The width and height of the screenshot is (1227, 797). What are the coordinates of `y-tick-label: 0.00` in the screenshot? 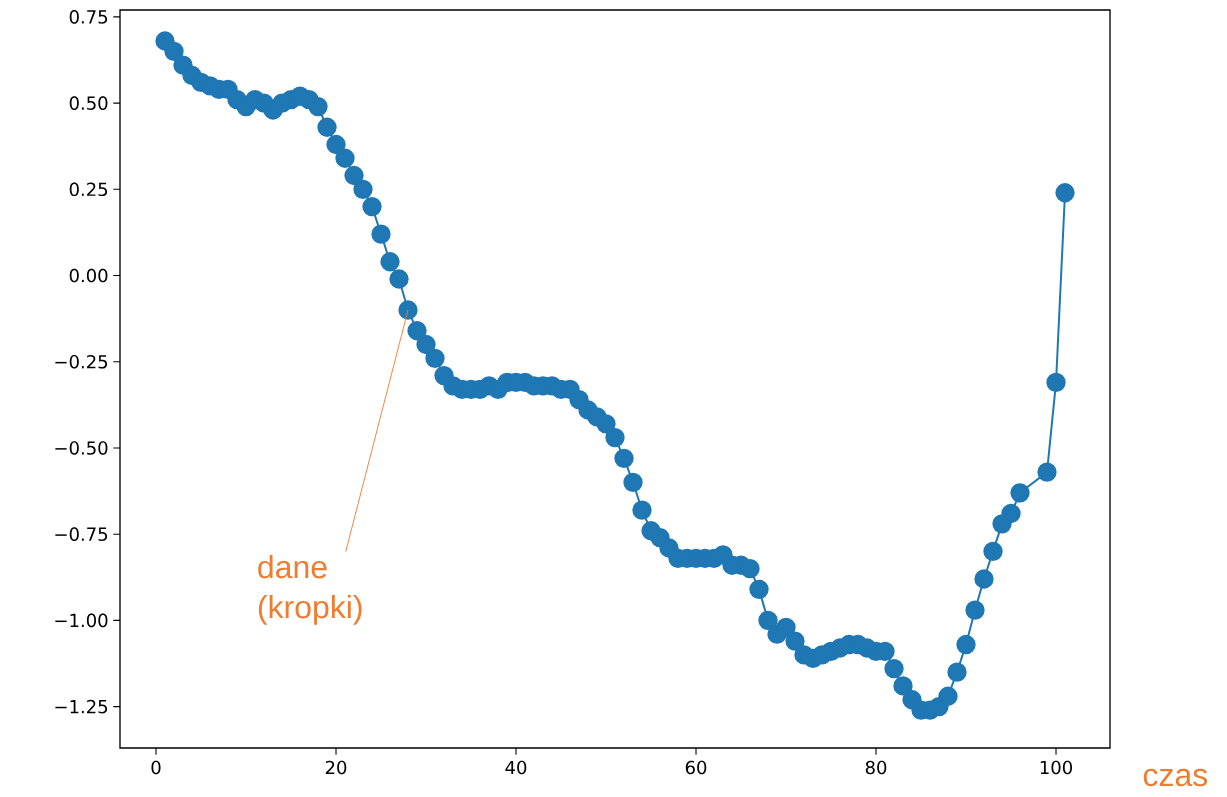 It's located at (88, 275).